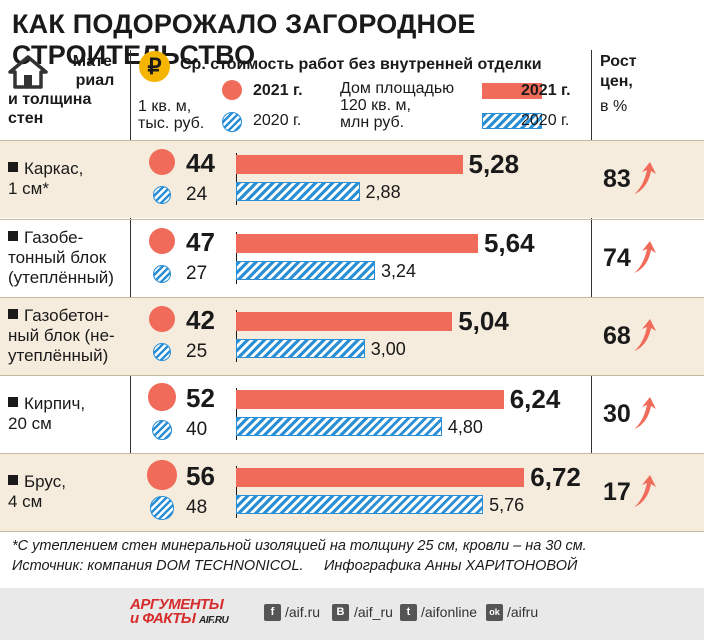 The image size is (704, 640). What do you see at coordinates (278, 90) in the screenshot?
I see `legend-2021-a: 2021 г.` at bounding box center [278, 90].